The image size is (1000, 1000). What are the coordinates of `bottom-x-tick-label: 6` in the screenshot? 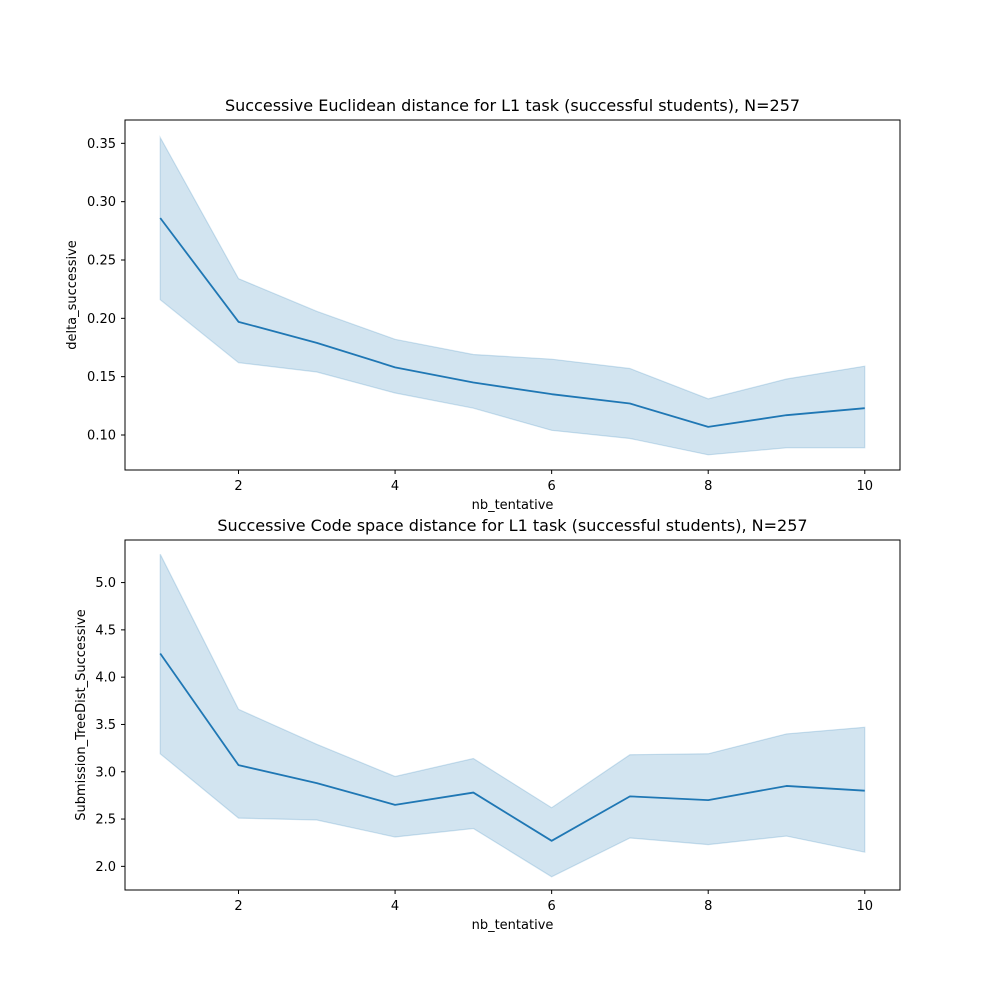 It's located at (552, 906).